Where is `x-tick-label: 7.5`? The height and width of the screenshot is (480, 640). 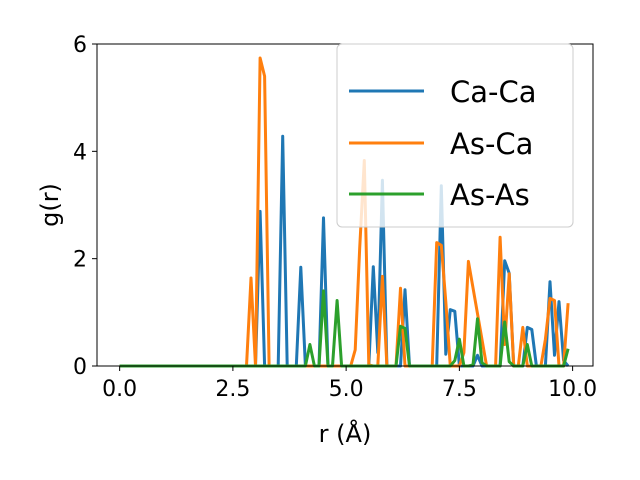
x-tick-label: 7.5 is located at coordinates (459, 389).